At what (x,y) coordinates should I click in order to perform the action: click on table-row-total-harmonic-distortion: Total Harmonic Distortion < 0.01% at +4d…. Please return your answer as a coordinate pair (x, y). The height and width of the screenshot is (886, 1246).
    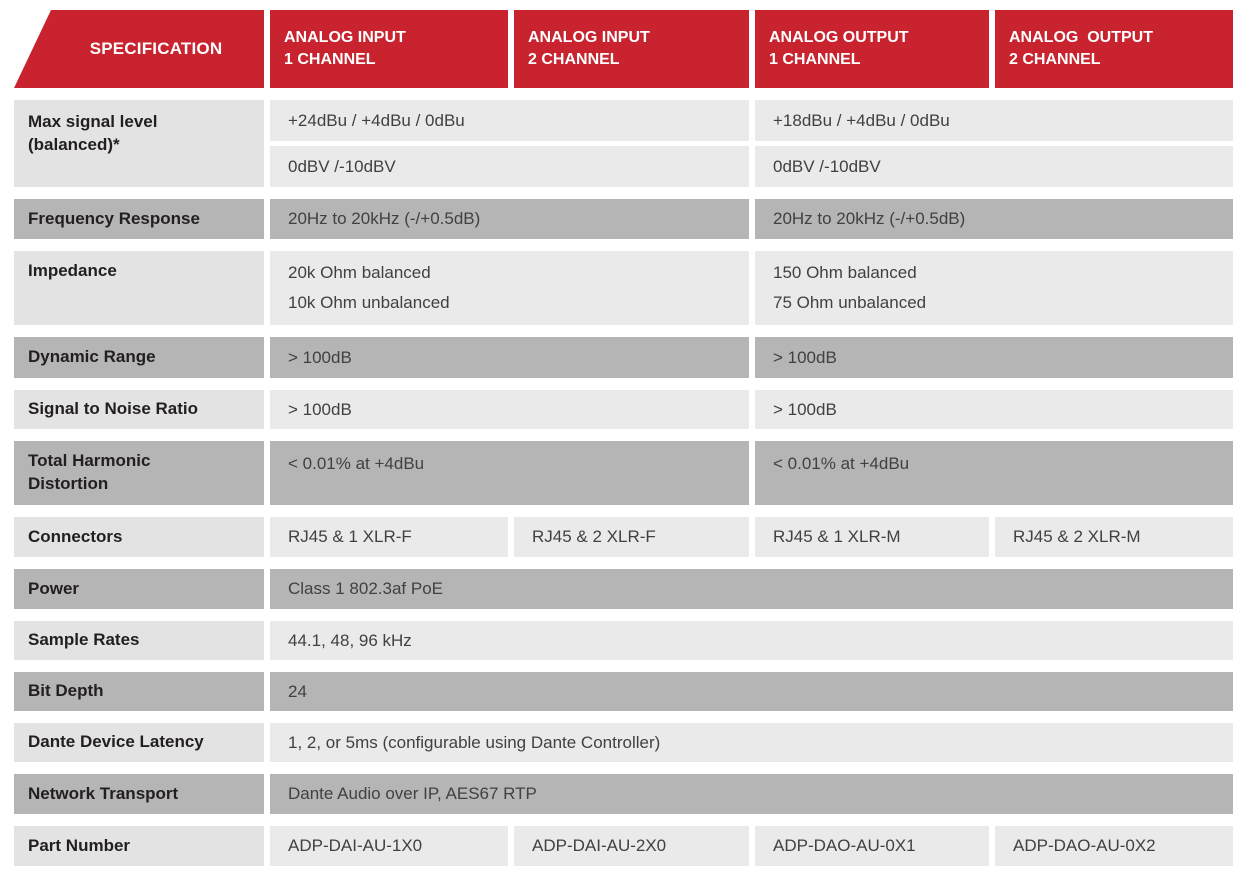
    Looking at the image, I should click on (623, 473).